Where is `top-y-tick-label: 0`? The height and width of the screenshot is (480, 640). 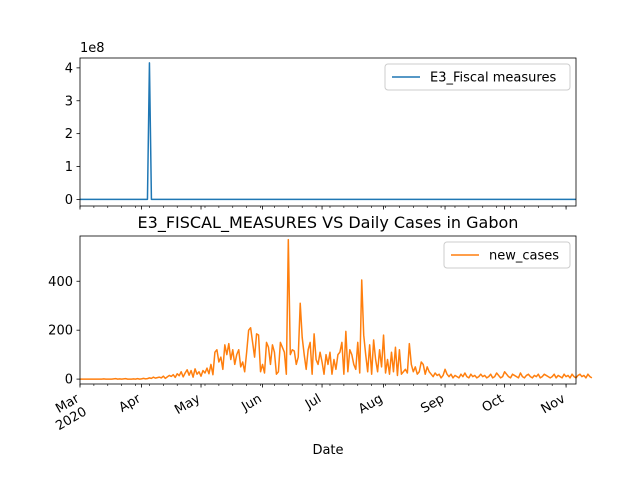 top-y-tick-label: 0 is located at coordinates (69, 200).